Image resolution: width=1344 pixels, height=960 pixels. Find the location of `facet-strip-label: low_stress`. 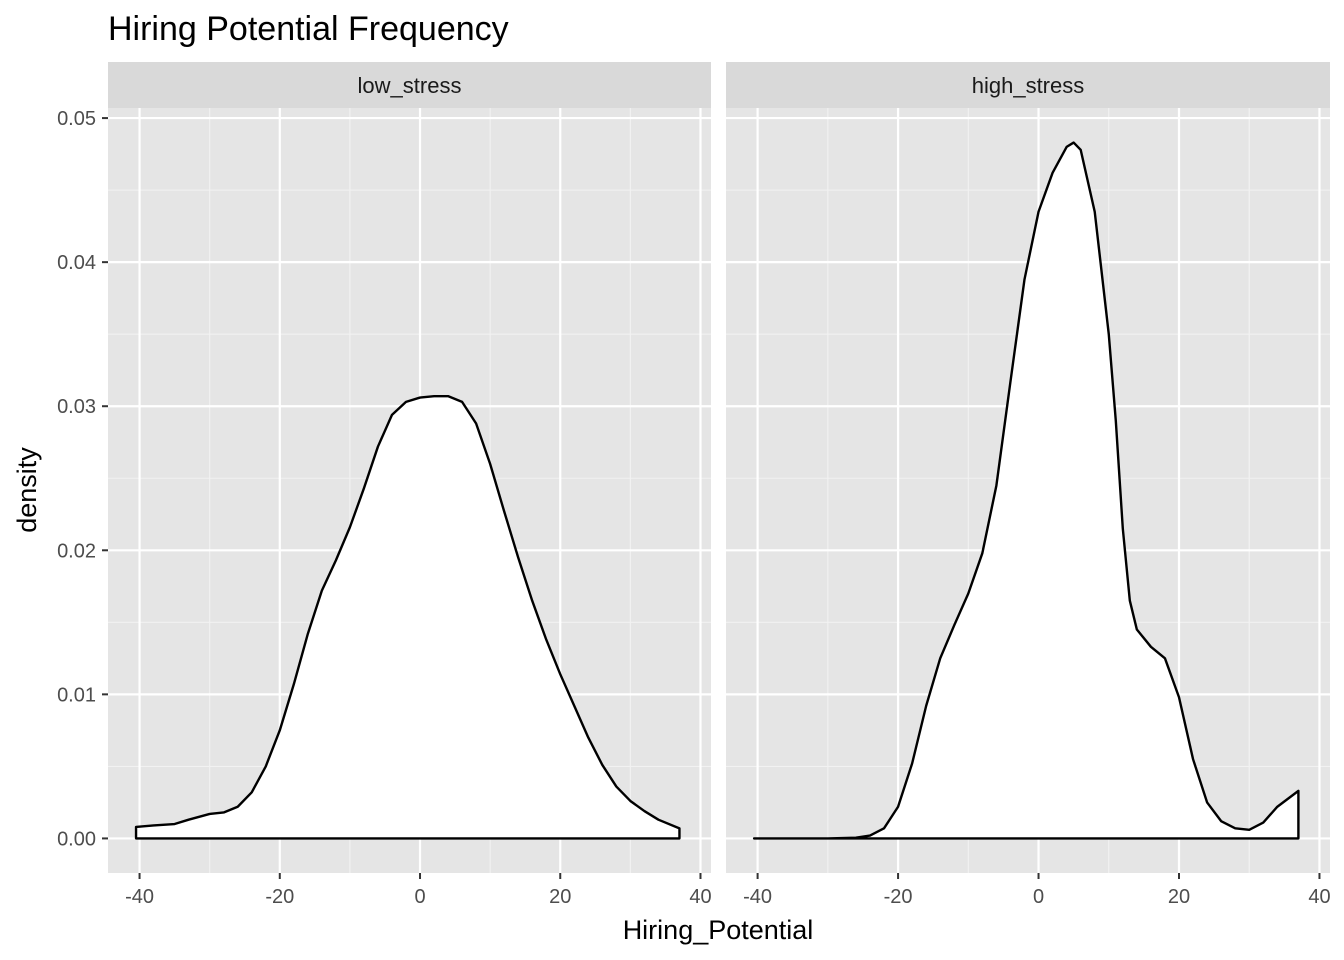

facet-strip-label: low_stress is located at coordinates (410, 85).